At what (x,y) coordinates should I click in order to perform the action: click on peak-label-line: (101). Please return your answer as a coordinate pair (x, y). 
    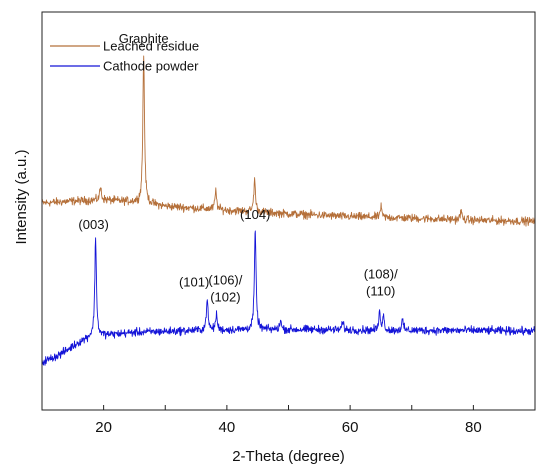
    Looking at the image, I should click on (194, 282).